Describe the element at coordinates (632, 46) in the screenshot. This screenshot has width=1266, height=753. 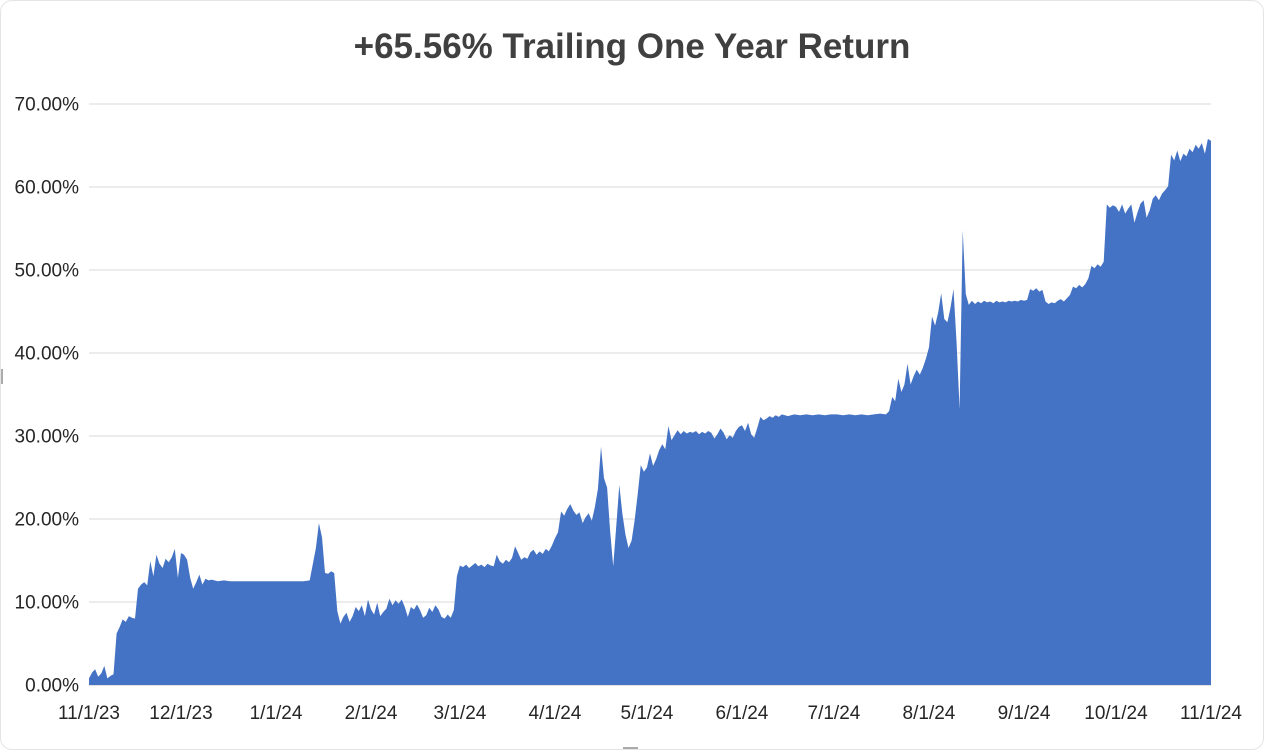
I see `chart-title: +65.56% Trailing One Year Return` at that location.